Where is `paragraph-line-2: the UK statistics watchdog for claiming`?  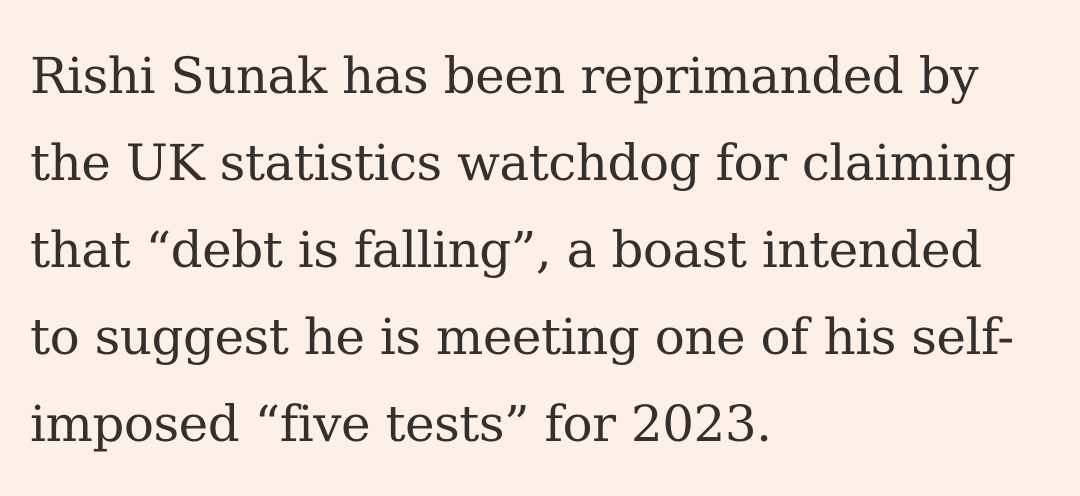 paragraph-line-2: the UK statistics watchdog for claiming is located at coordinates (523, 163).